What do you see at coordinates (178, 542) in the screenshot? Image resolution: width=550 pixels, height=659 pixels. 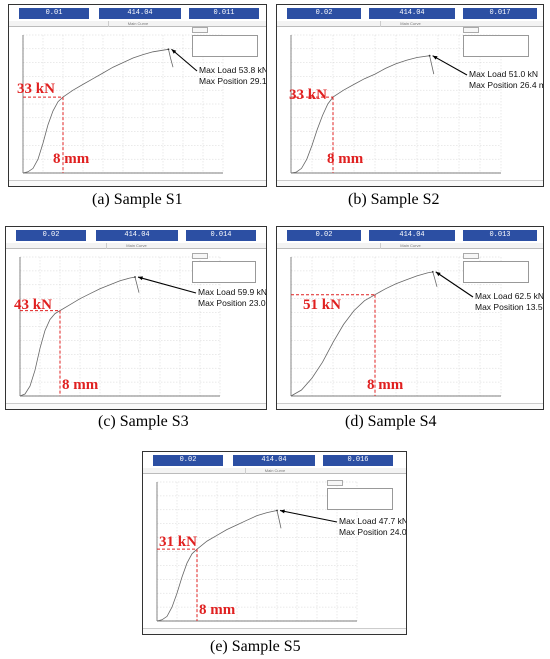 I see `yield-load-label: 31 kN` at bounding box center [178, 542].